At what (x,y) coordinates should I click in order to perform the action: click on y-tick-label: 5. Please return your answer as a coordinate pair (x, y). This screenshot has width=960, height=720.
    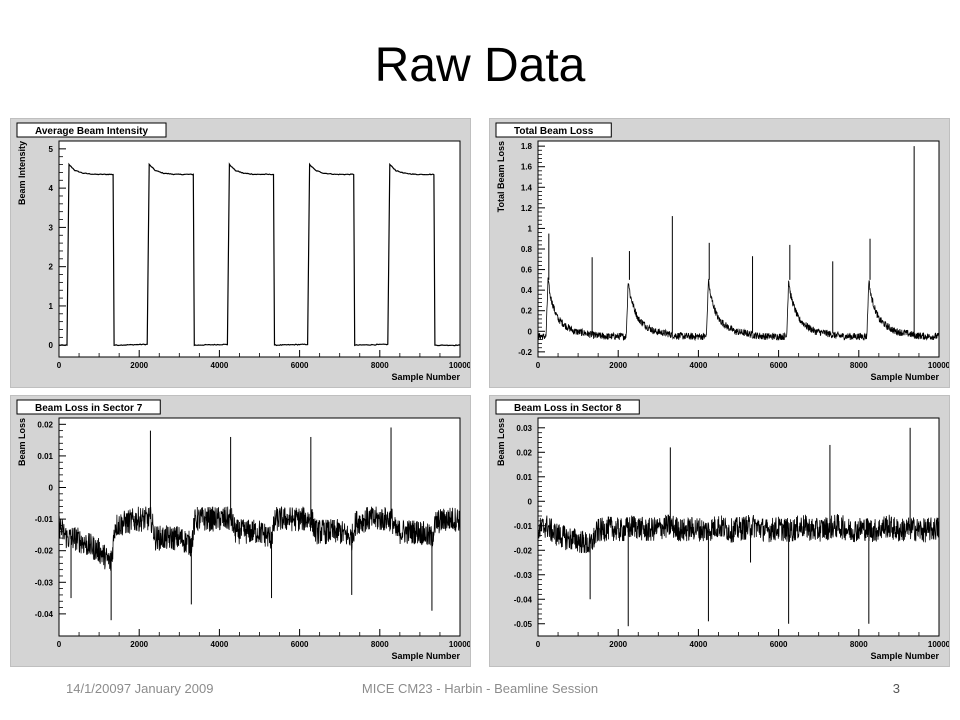
    Looking at the image, I should click on (51, 149).